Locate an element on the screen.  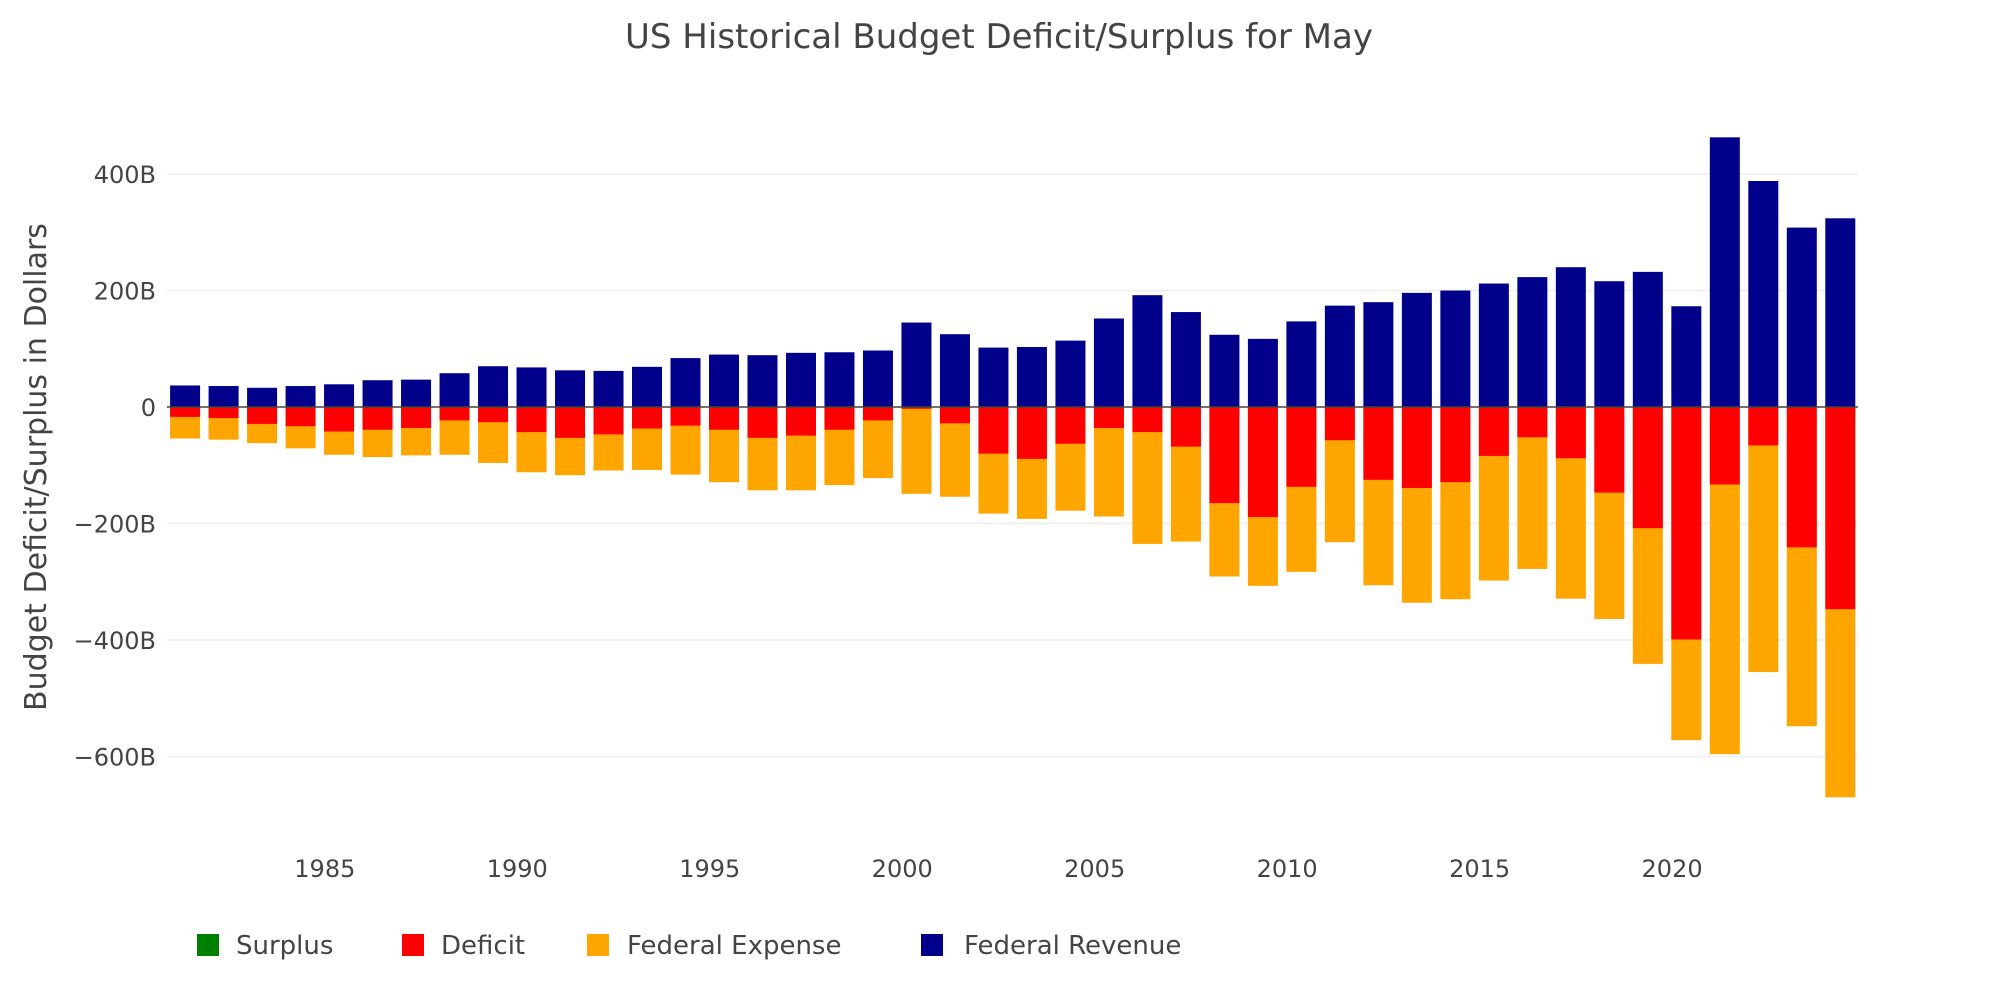
bar-federal-revenue-2010 is located at coordinates (1301, 364).